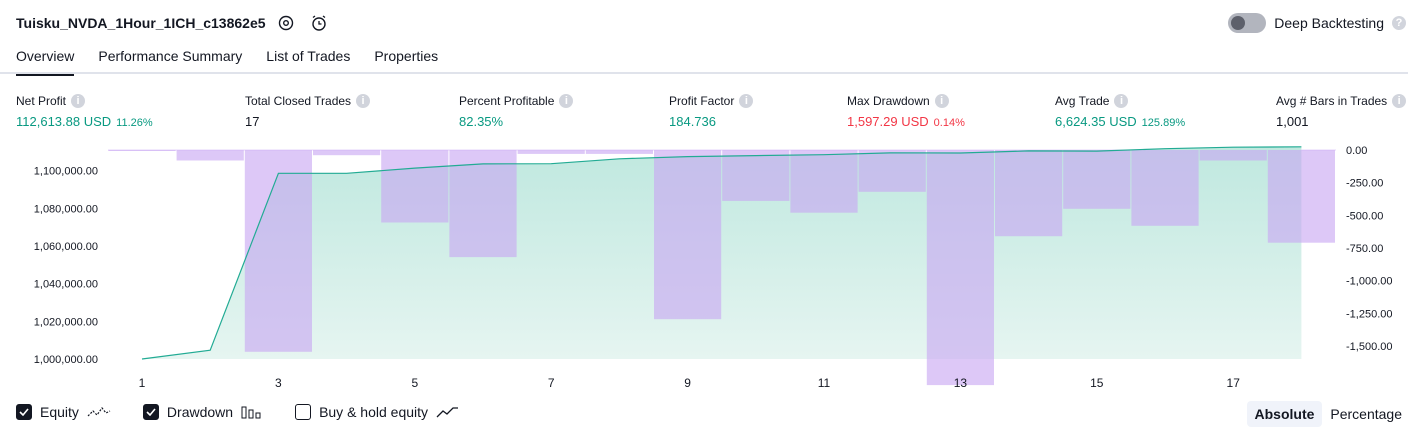  What do you see at coordinates (66, 360) in the screenshot?
I see `y-left-tick-label: 1,000,000.00` at bounding box center [66, 360].